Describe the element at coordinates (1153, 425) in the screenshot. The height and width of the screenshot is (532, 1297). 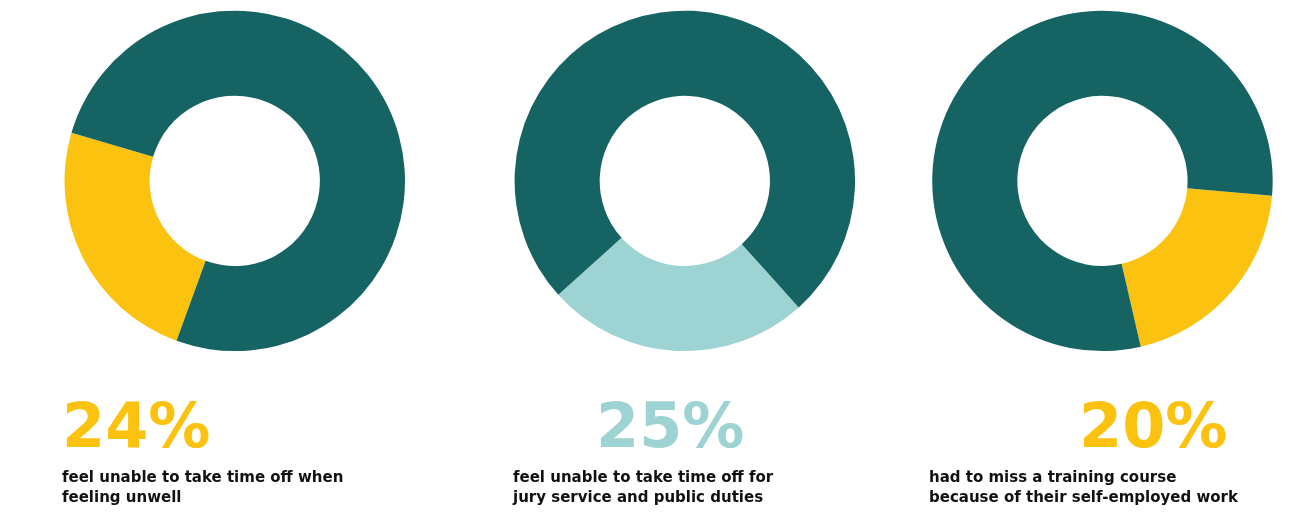
I see `data-label: 20%` at that location.